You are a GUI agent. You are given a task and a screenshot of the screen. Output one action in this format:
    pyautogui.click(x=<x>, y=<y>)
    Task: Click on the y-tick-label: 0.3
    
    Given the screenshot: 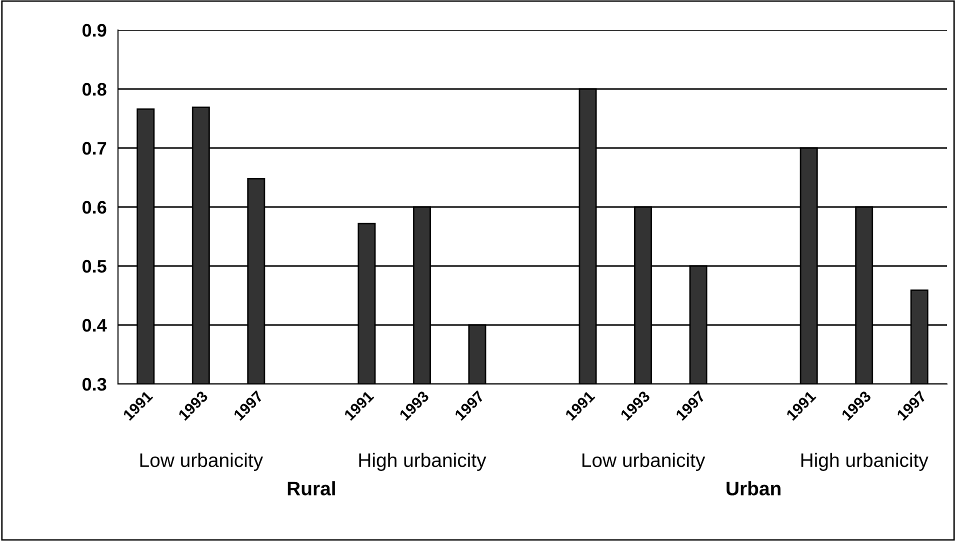 What is the action you would take?
    pyautogui.click(x=94, y=384)
    